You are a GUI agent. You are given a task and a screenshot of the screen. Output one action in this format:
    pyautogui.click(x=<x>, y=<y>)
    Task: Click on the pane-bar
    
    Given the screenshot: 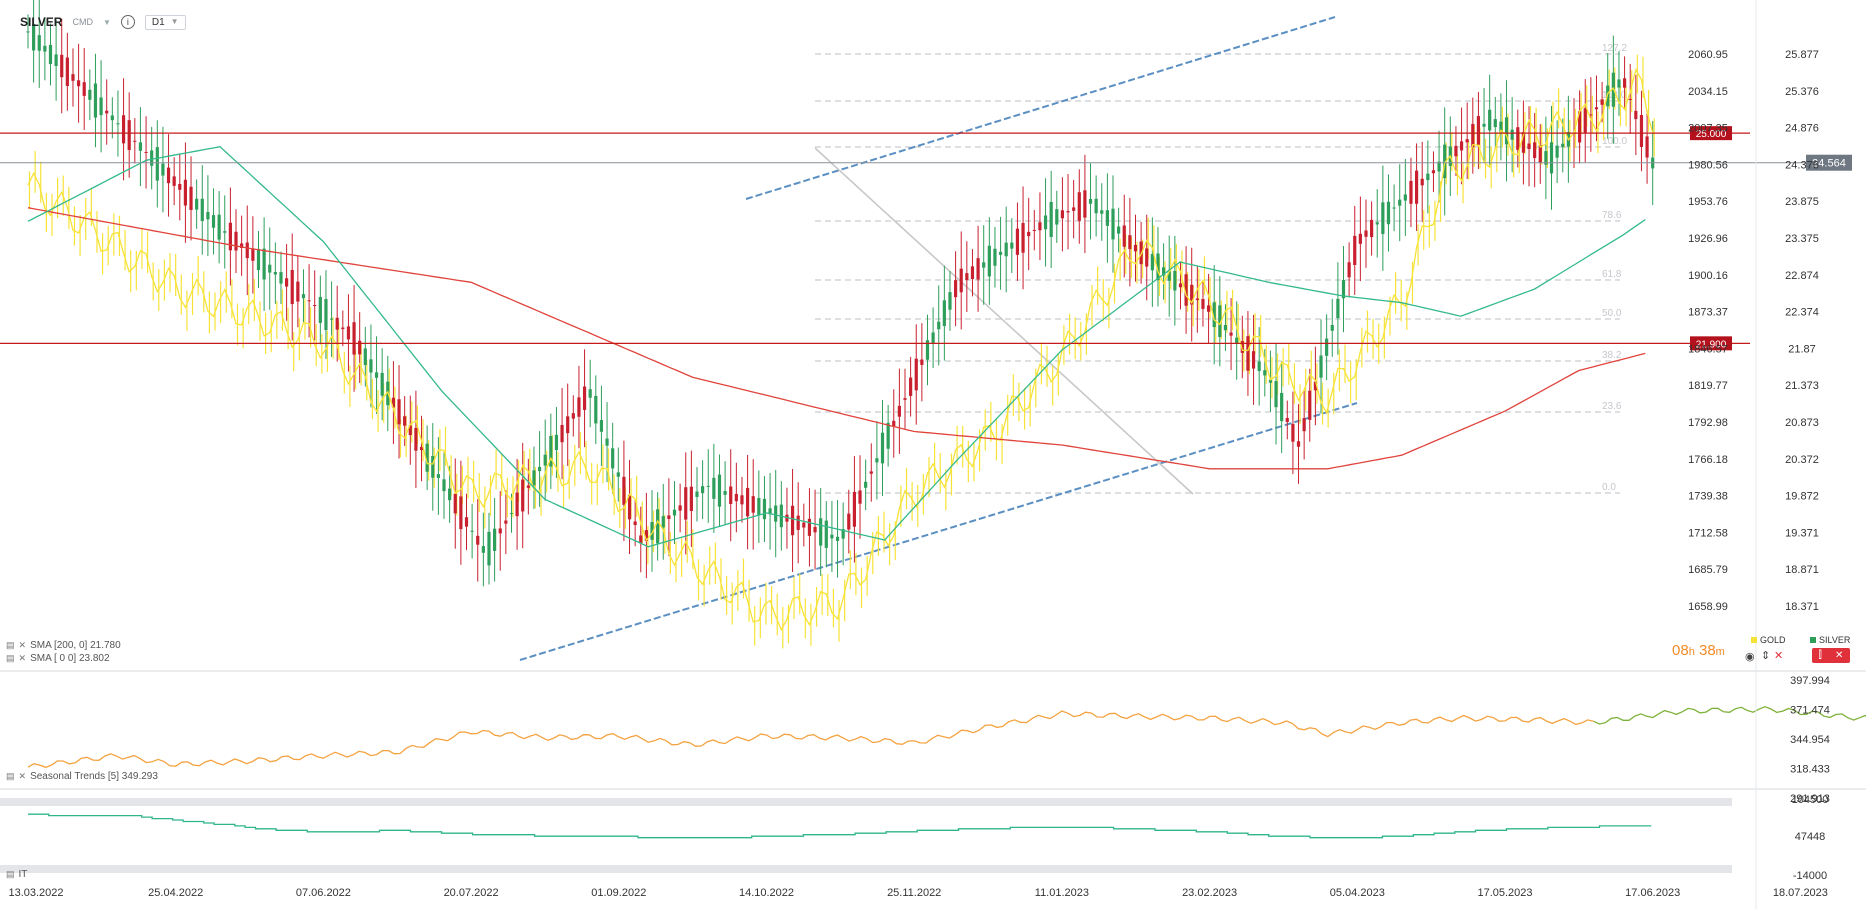 What is the action you would take?
    pyautogui.click(x=866, y=869)
    